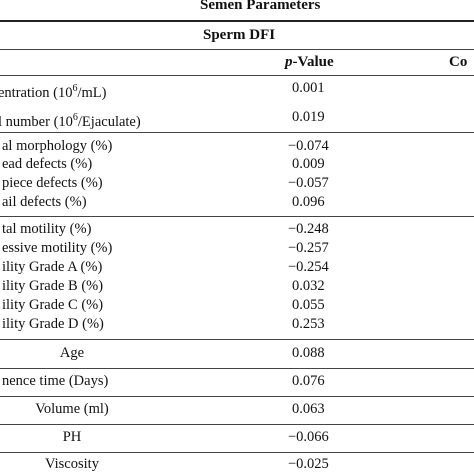 The width and height of the screenshot is (474, 474). What do you see at coordinates (72, 437) in the screenshot?
I see `row-label-ph: PH` at bounding box center [72, 437].